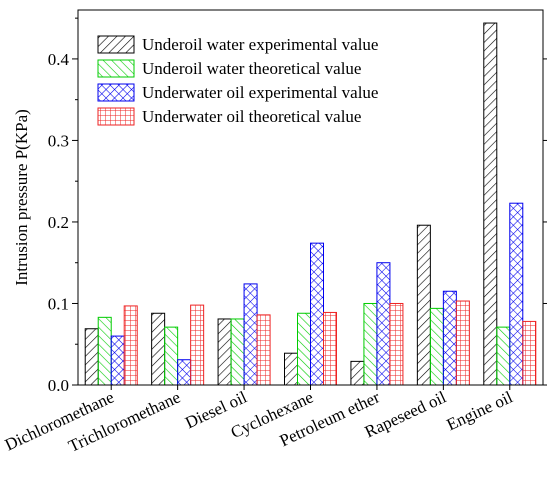 The width and height of the screenshot is (550, 480). Describe the element at coordinates (480, 410) in the screenshot. I see `x-tick-label: Engine oil` at that location.